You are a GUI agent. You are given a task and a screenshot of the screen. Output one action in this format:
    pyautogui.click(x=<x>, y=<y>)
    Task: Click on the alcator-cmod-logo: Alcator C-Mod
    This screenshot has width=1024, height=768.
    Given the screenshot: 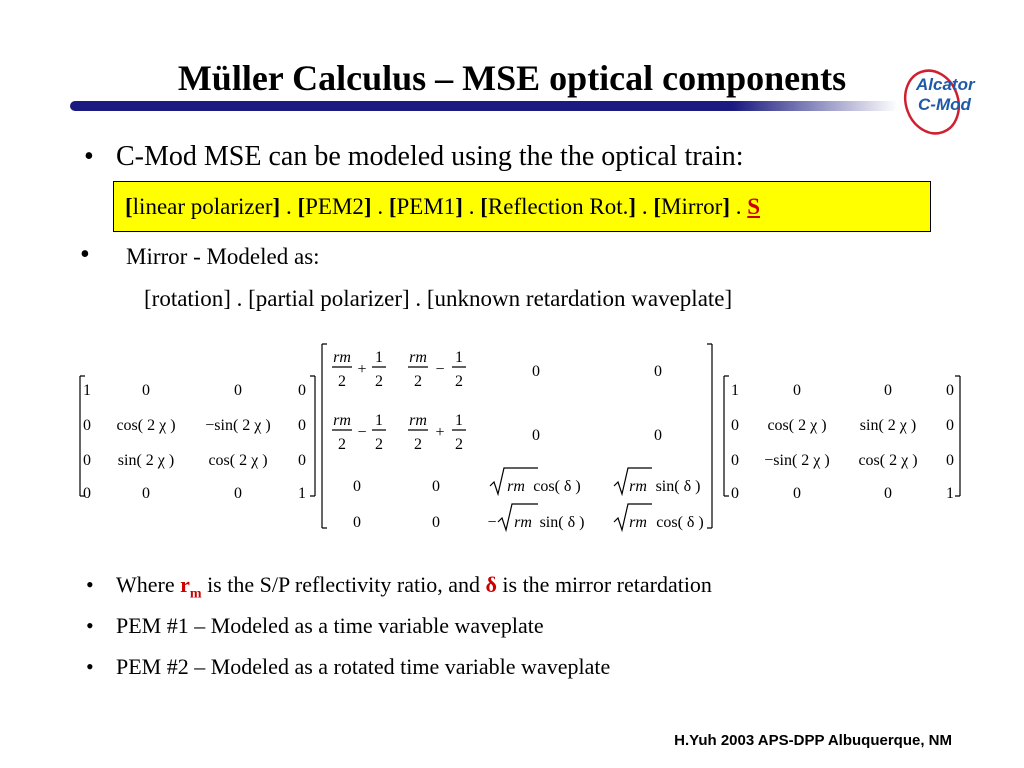 What is the action you would take?
    pyautogui.click(x=939, y=102)
    